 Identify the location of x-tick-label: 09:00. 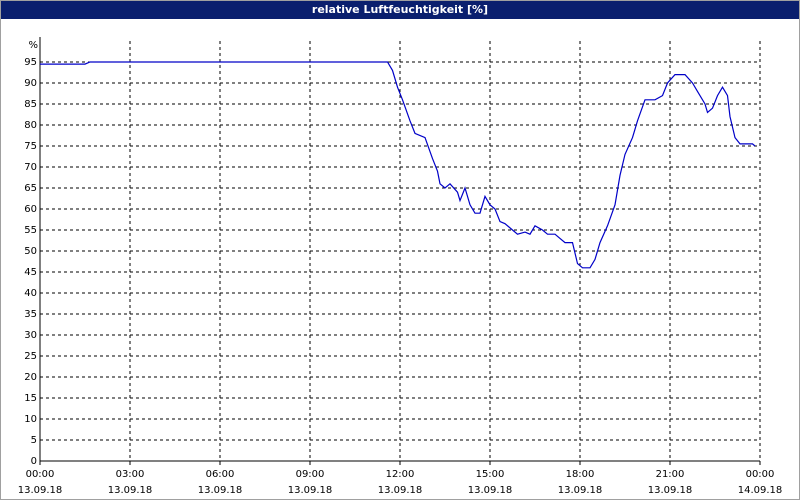
(310, 474).